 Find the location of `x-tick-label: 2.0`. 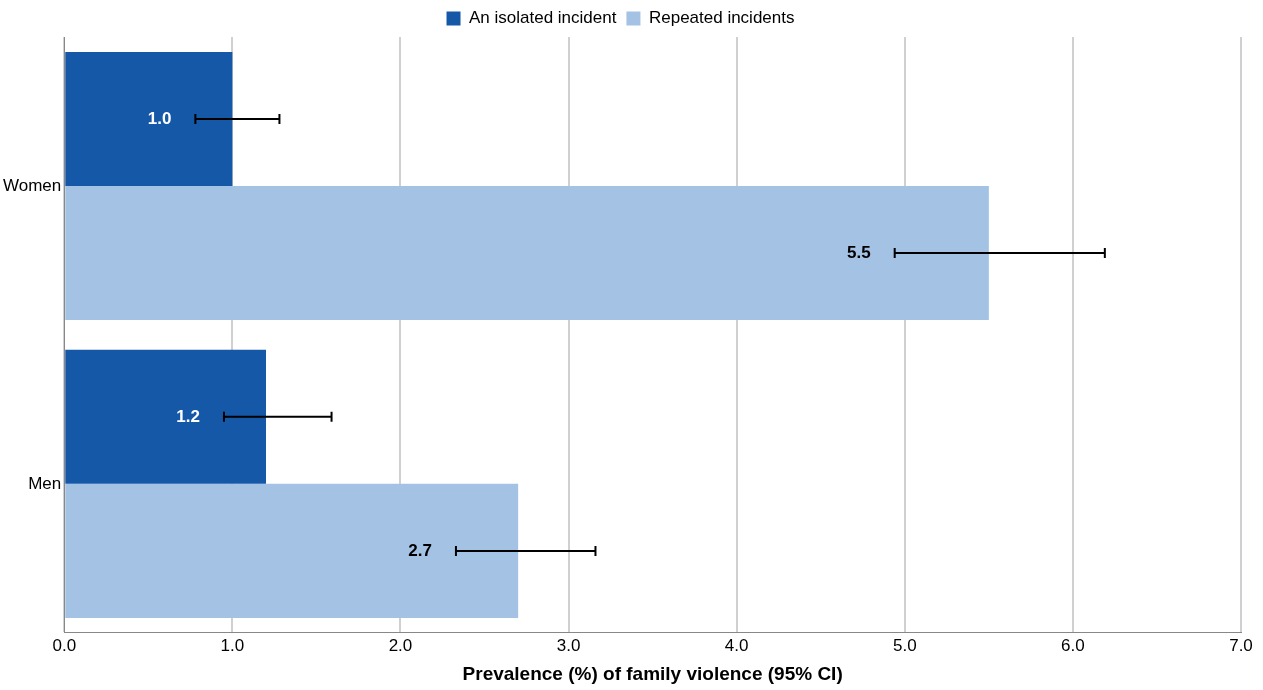

x-tick-label: 2.0 is located at coordinates (400, 645).